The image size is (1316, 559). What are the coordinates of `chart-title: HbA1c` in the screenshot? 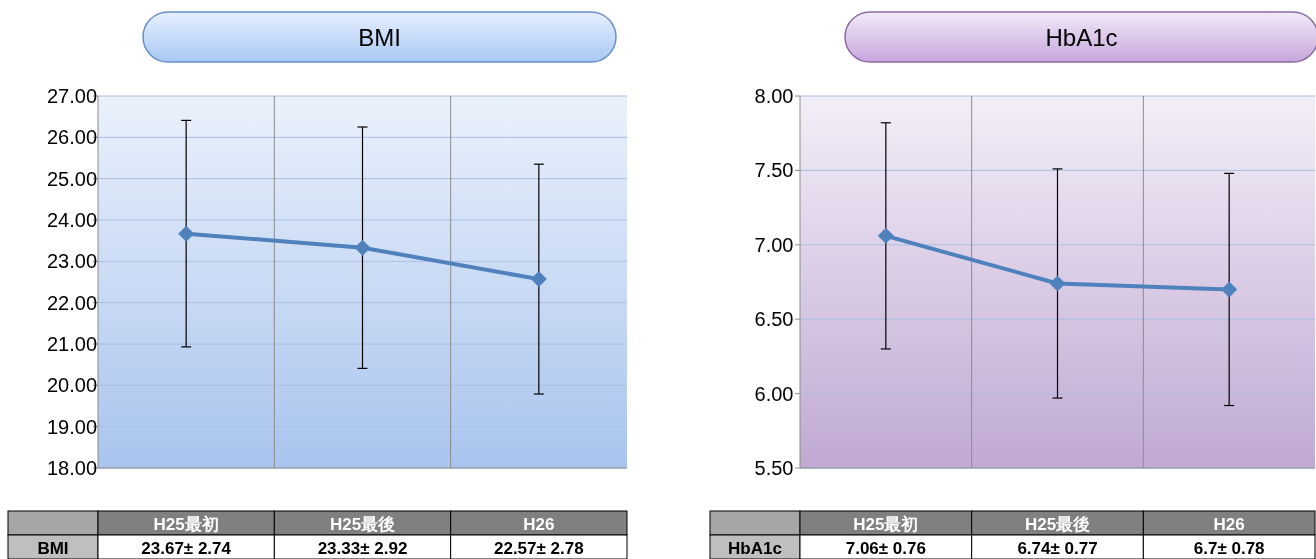 It's located at (1081, 37).